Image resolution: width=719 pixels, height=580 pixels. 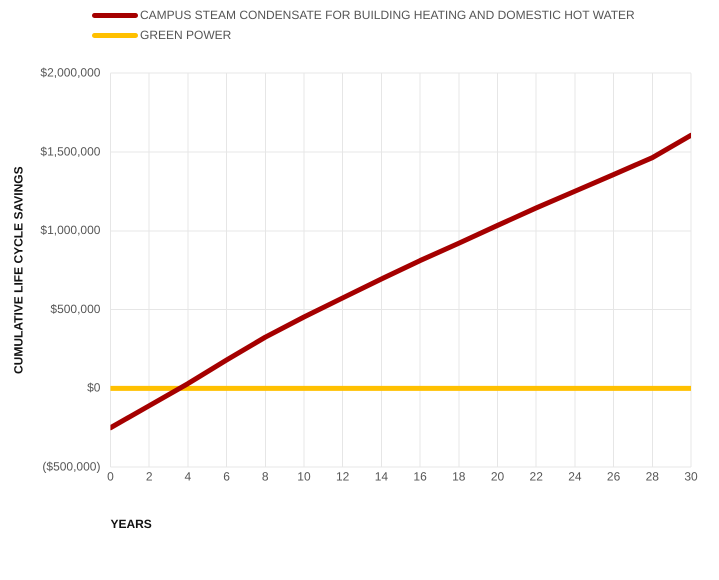 I want to click on x-tick-label: 0, so click(x=110, y=477).